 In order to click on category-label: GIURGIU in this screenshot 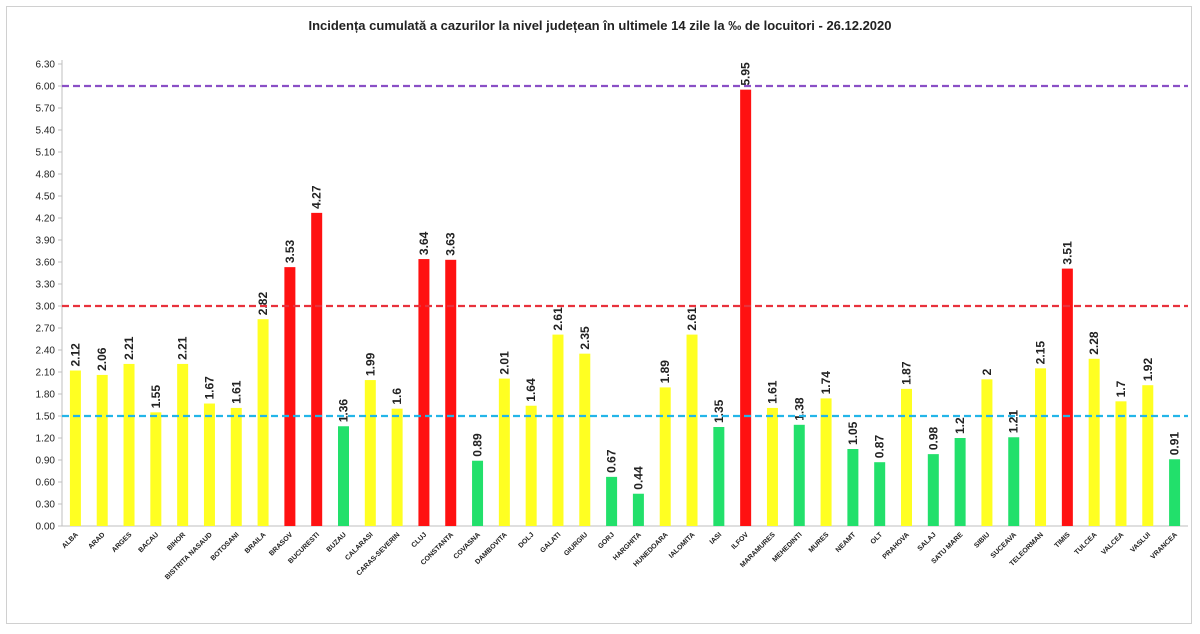, I will do `click(576, 544)`.